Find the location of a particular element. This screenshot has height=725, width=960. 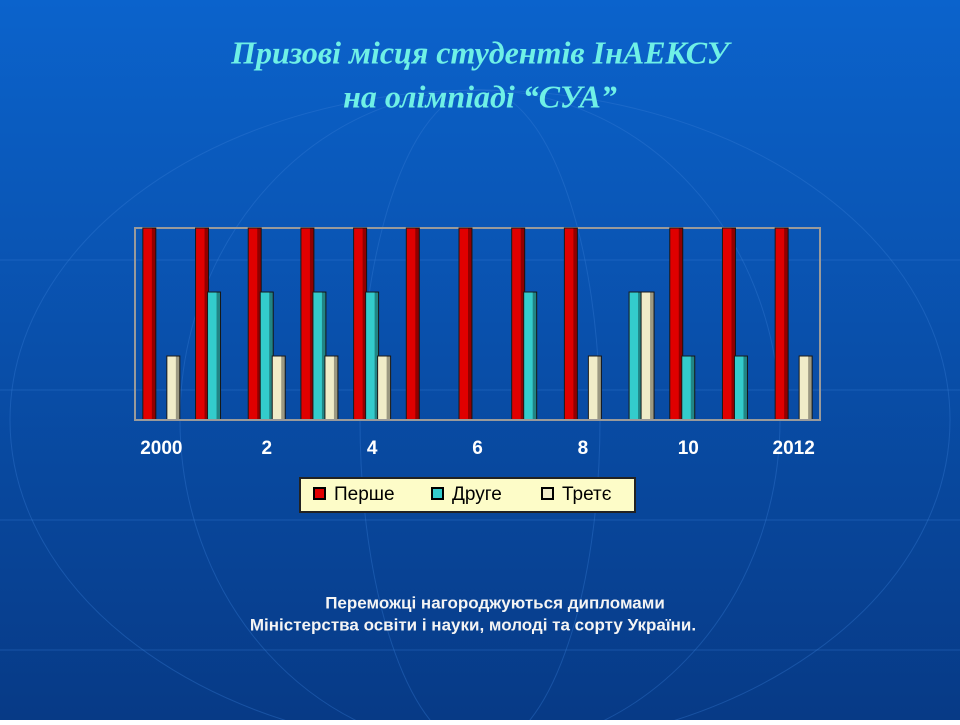

x-tick-label: 2012 is located at coordinates (794, 448).